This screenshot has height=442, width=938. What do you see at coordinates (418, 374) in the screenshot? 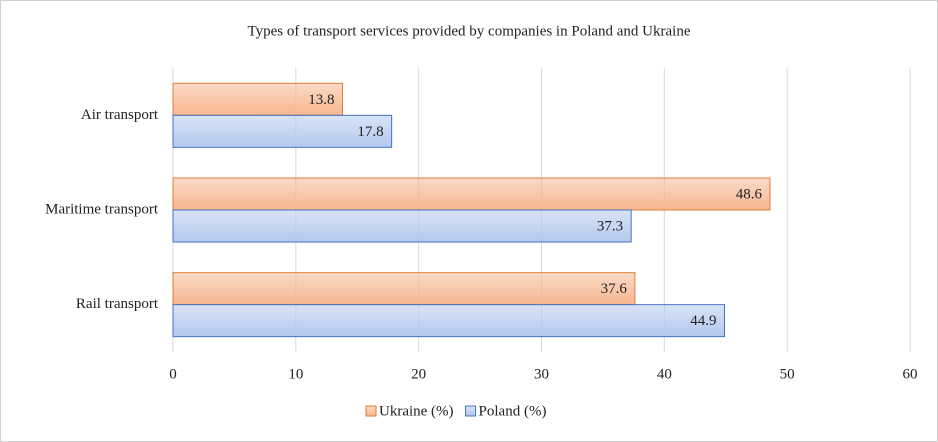
I see `x-tick-label: 20` at bounding box center [418, 374].